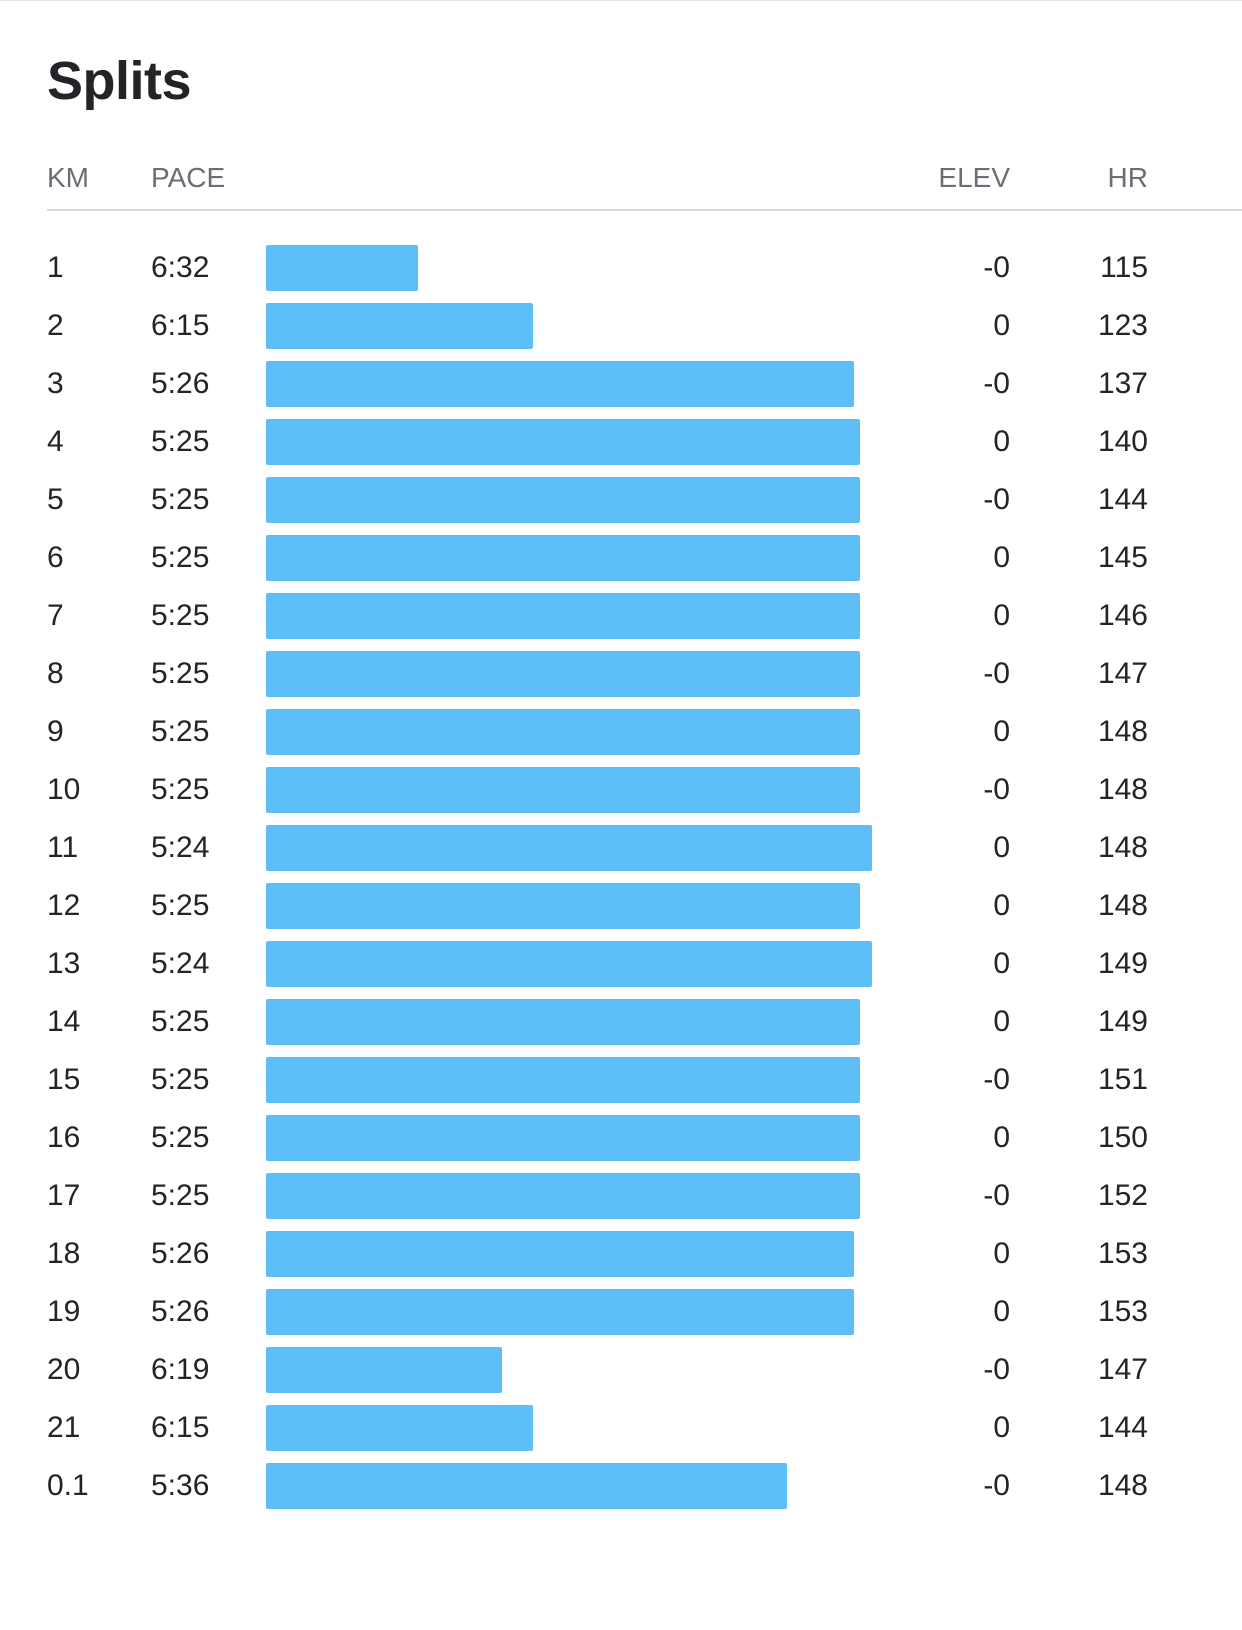 The height and width of the screenshot is (1630, 1242). I want to click on split-row: 10 5:25 -0 148, so click(621, 791).